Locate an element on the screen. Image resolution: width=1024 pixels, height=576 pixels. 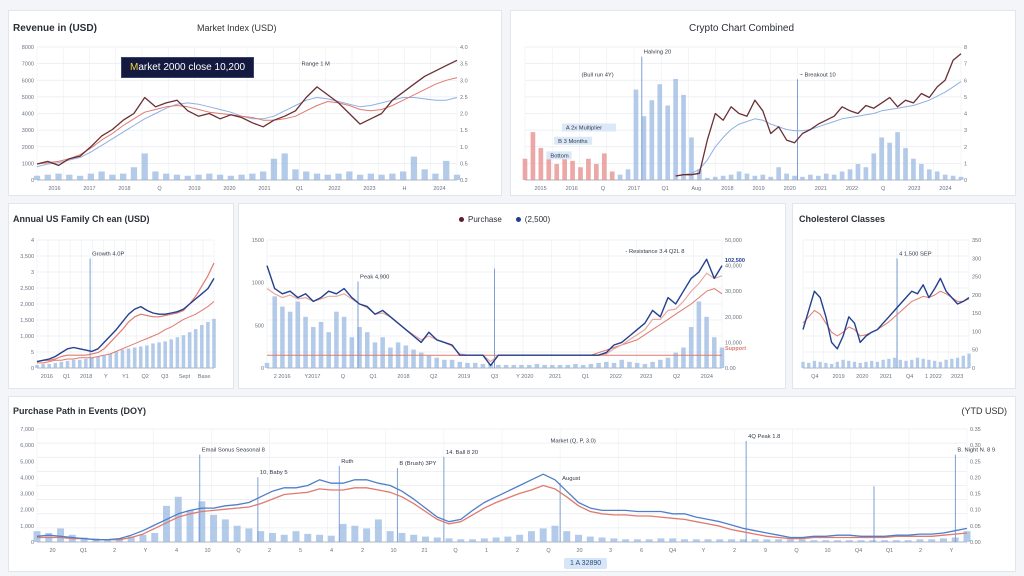
x-tick-label: 2018 is located at coordinates (403, 377).